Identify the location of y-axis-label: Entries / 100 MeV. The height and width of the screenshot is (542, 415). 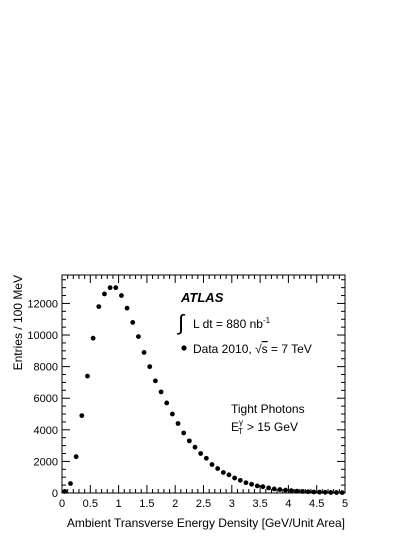
(18, 322).